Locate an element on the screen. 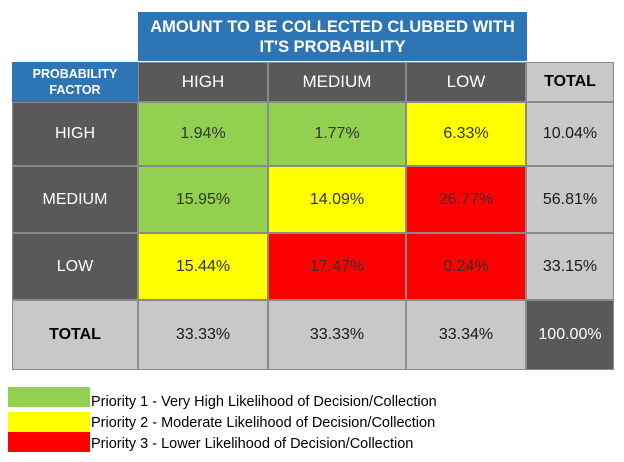 The height and width of the screenshot is (462, 624). row-header-low: LOW is located at coordinates (75, 266).